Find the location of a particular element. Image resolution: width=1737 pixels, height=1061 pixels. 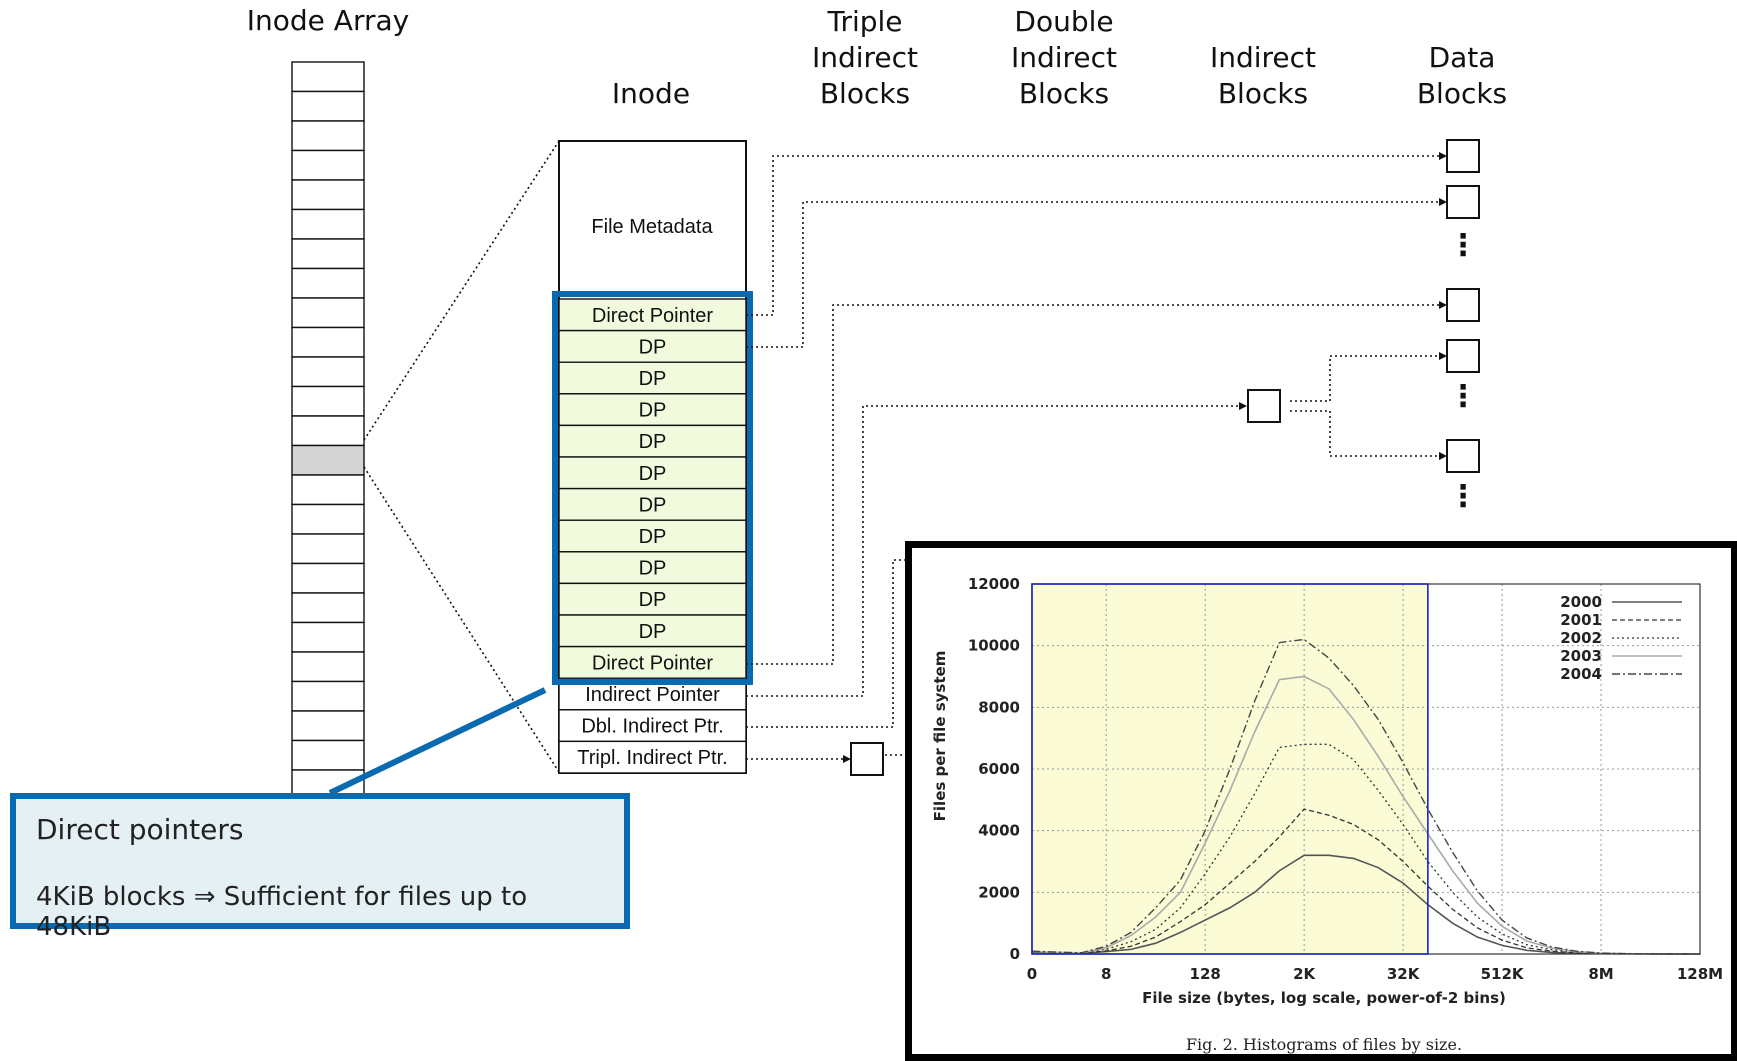

inode-pointer-label: Dbl. Indirect Ptr. is located at coordinates (652, 727).